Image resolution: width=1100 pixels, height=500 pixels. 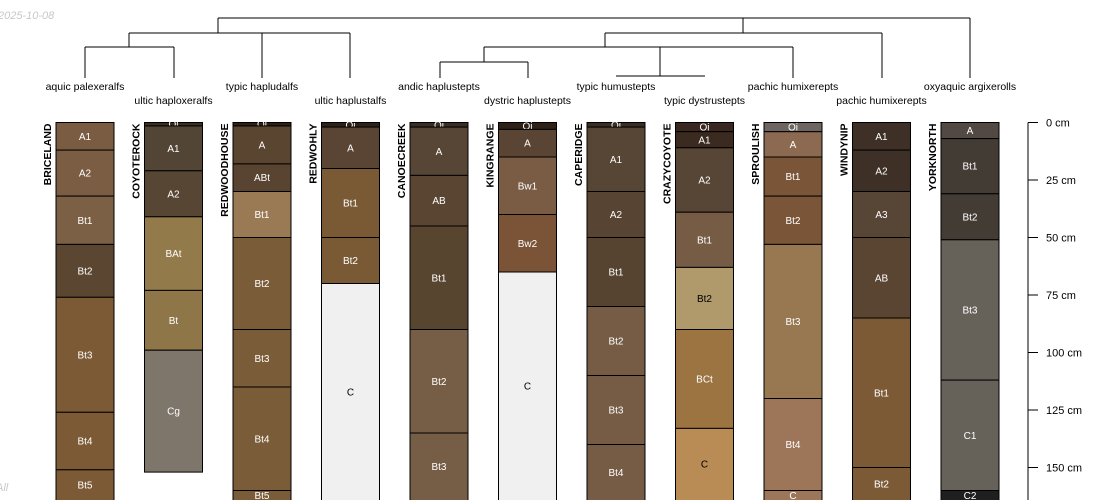 I want to click on taxon-label: ultic haploxeralfs, so click(x=173, y=101).